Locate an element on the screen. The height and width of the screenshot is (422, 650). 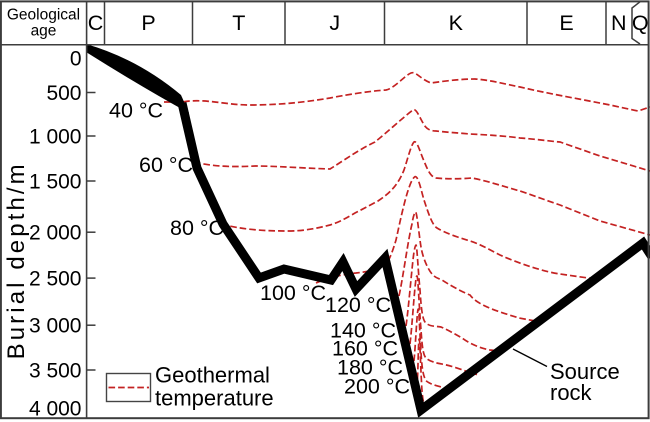
svg-text: J is located at coordinates (334, 23).